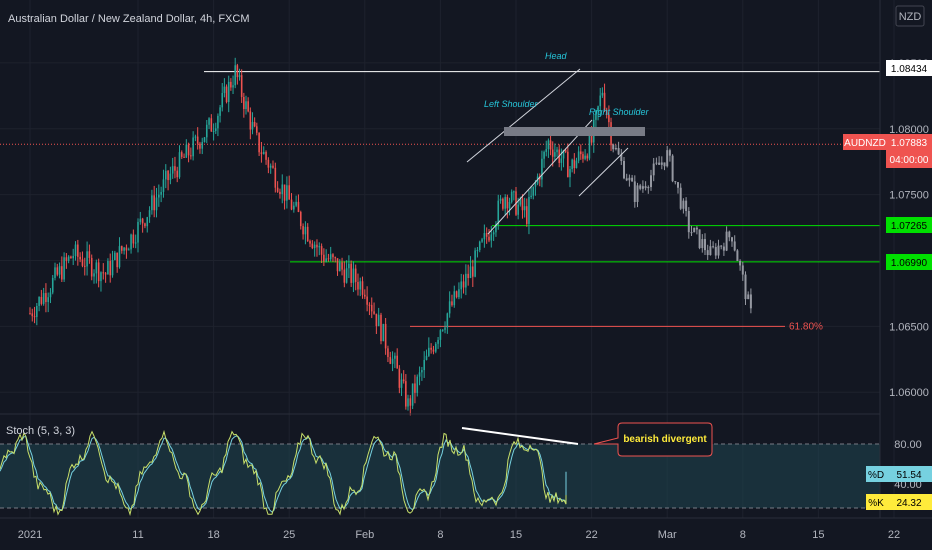  I want to click on high-price-text: 1.08434, so click(909, 69).